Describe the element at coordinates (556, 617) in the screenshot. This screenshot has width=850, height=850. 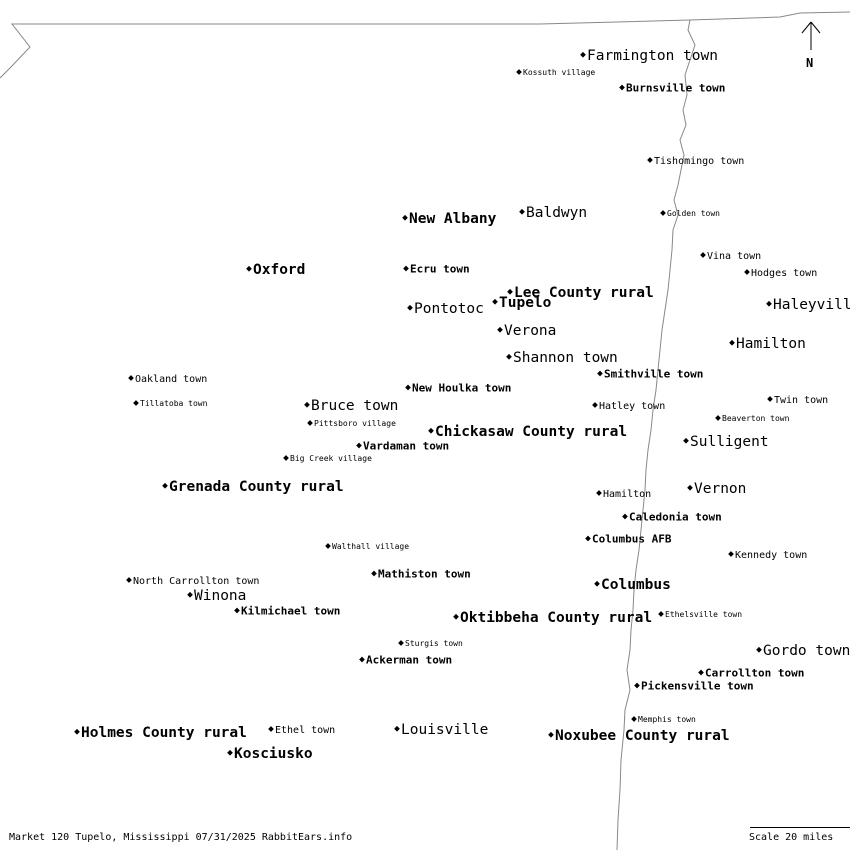
I see `place-name: Oktibbeha County rural` at that location.